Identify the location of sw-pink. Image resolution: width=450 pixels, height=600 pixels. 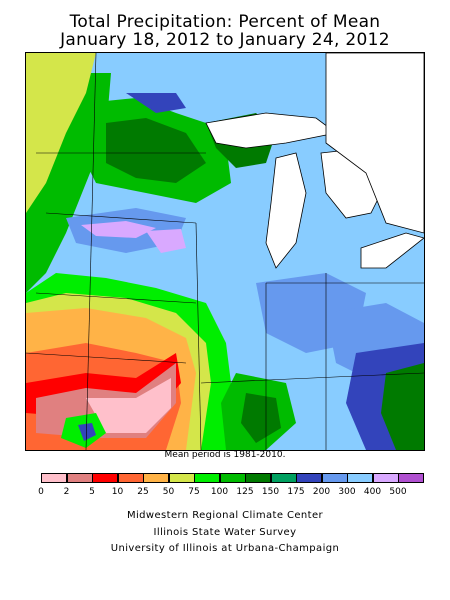
(128, 405).